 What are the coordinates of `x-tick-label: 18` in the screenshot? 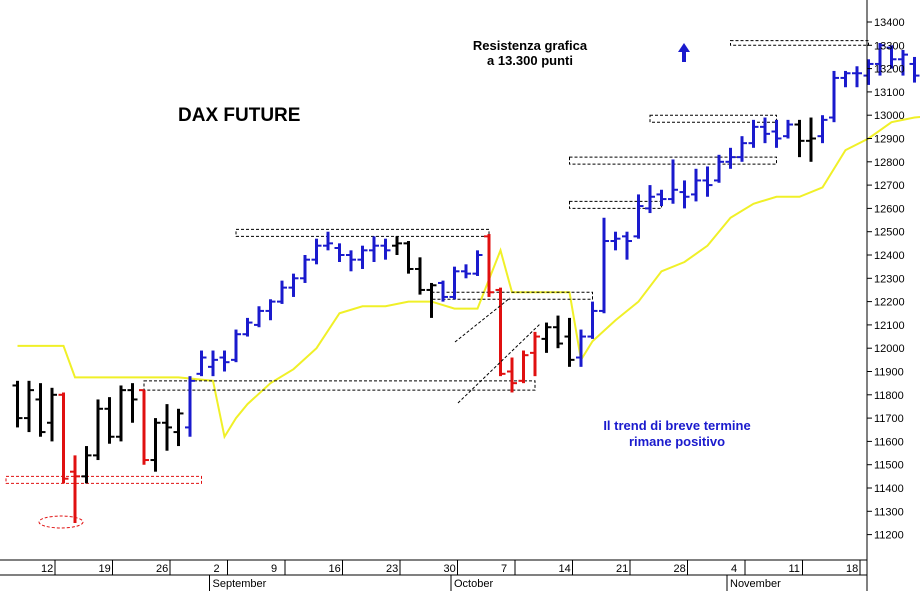 It's located at (852, 569).